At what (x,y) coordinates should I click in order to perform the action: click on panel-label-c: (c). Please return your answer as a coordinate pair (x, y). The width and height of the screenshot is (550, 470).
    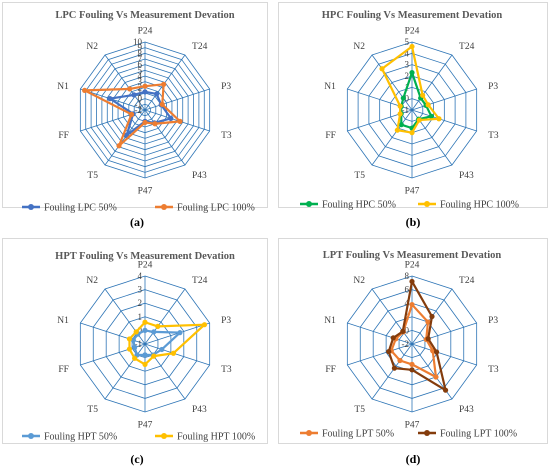
    Looking at the image, I should click on (137, 459).